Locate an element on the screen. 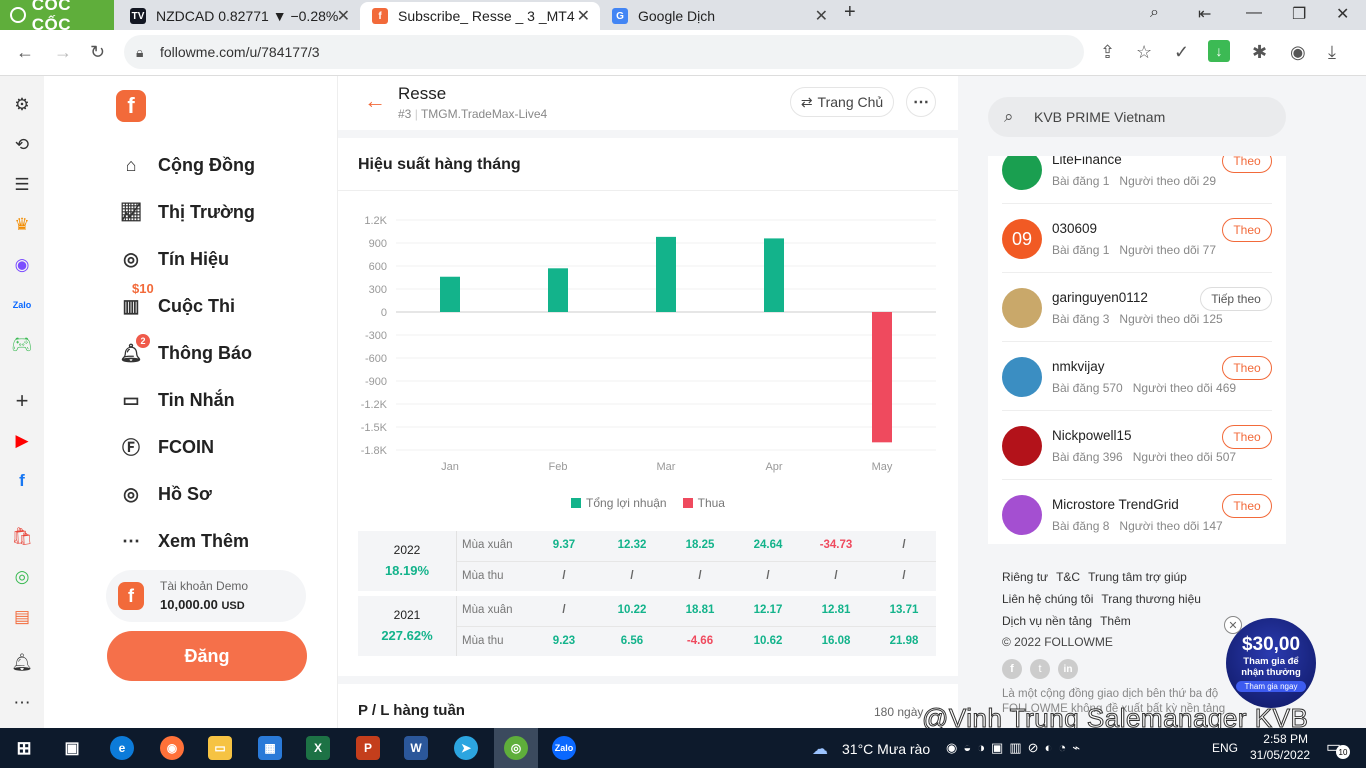  address-bar: 🔒︎ followme.com/u/784177/3 is located at coordinates (604, 52).